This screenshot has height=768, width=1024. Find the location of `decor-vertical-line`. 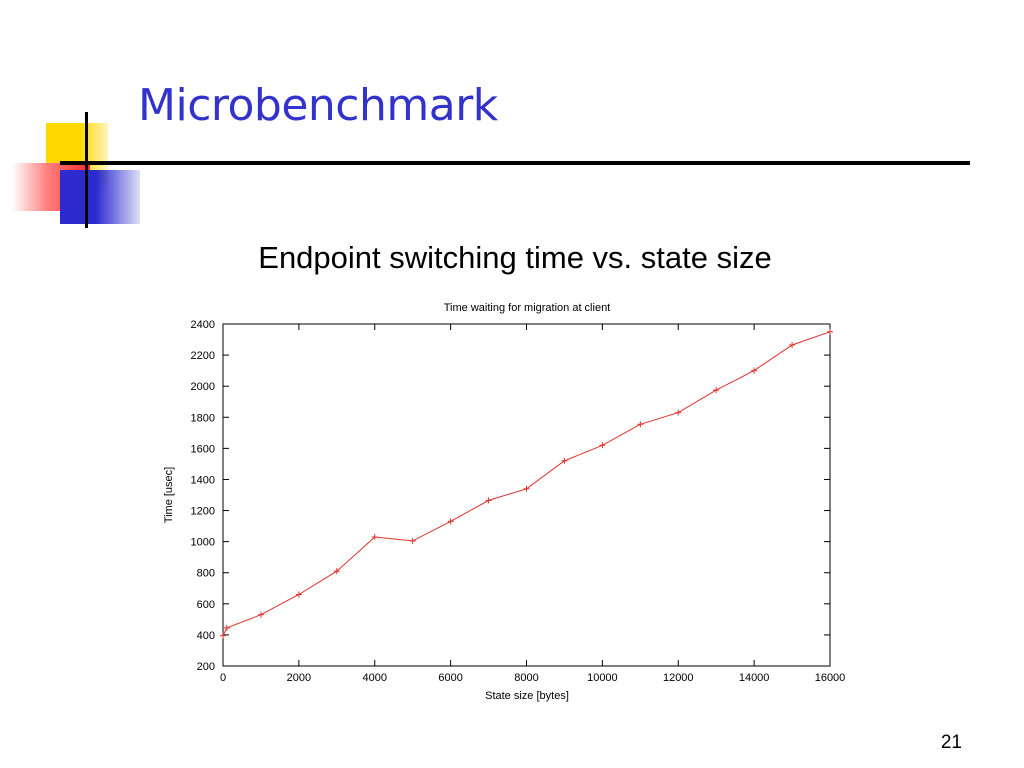

decor-vertical-line is located at coordinates (86, 170).